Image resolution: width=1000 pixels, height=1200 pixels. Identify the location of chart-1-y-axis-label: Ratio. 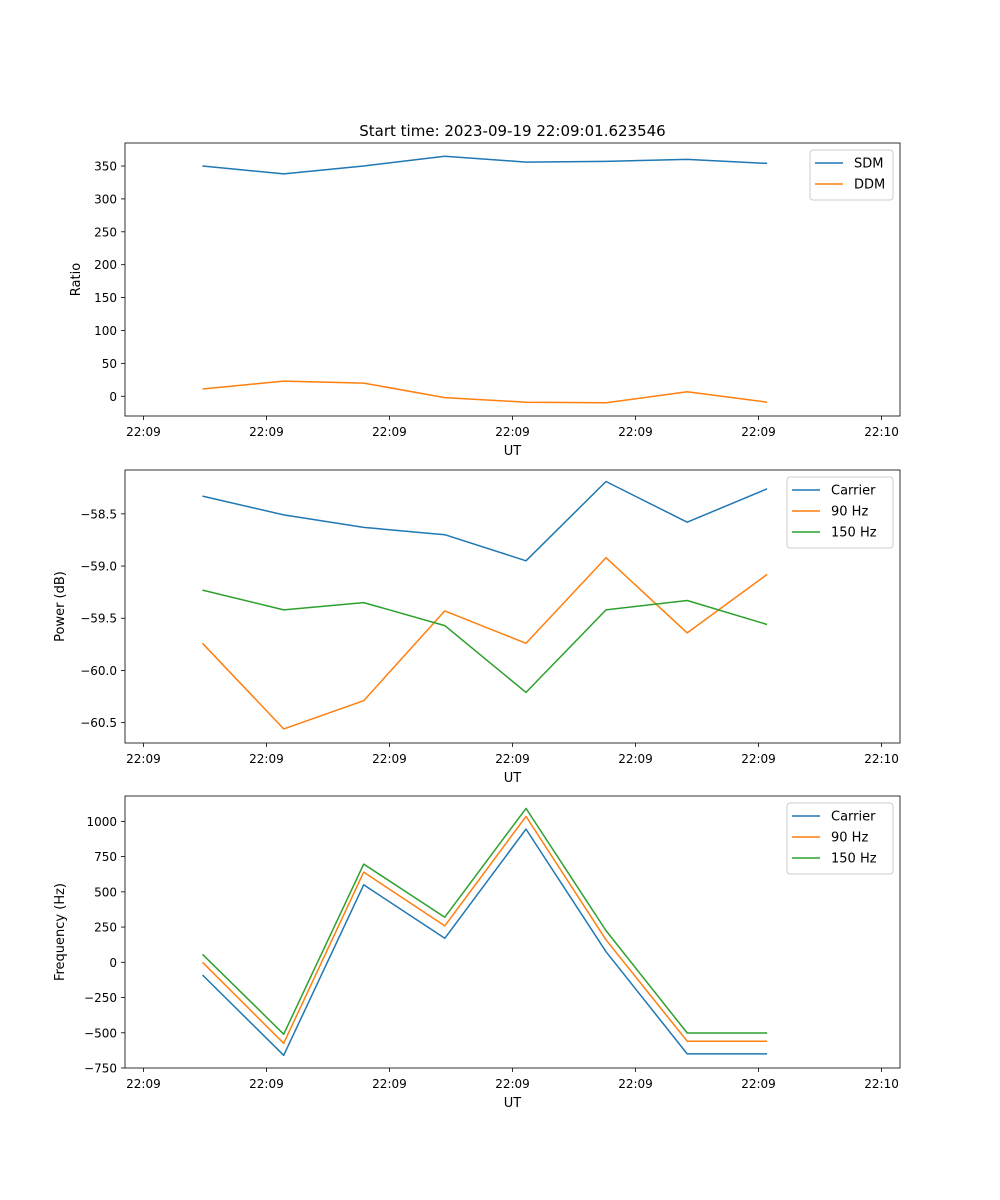
(76, 279).